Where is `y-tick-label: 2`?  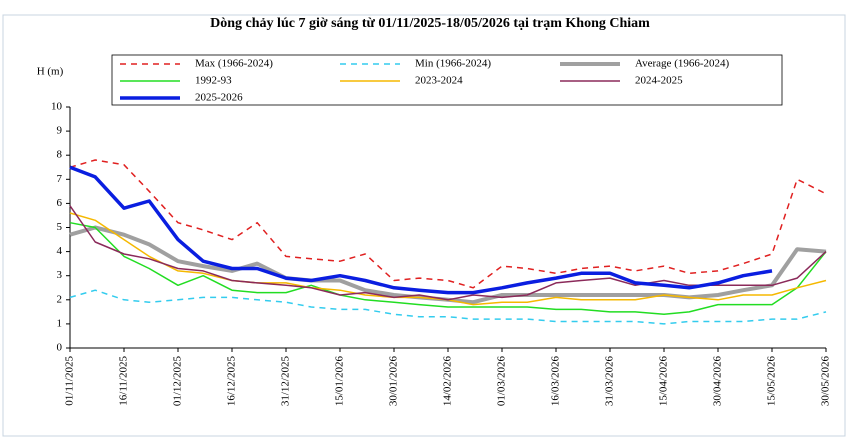 y-tick-label: 2 is located at coordinates (60, 299).